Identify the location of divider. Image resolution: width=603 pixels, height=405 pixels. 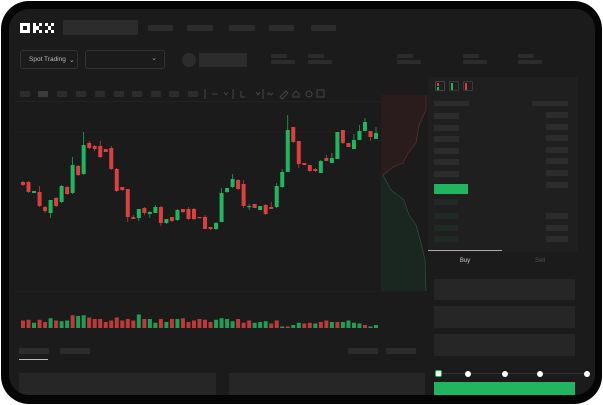
(225, 101).